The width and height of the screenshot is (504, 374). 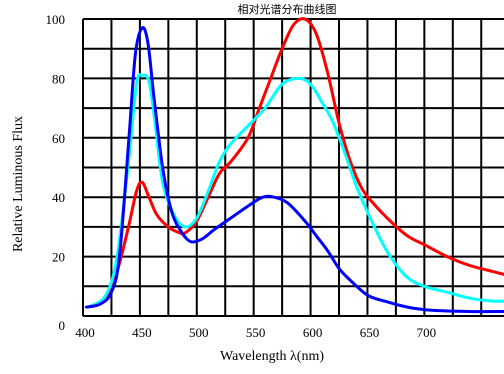 I want to click on x-tick-label: 500, so click(x=199, y=332).